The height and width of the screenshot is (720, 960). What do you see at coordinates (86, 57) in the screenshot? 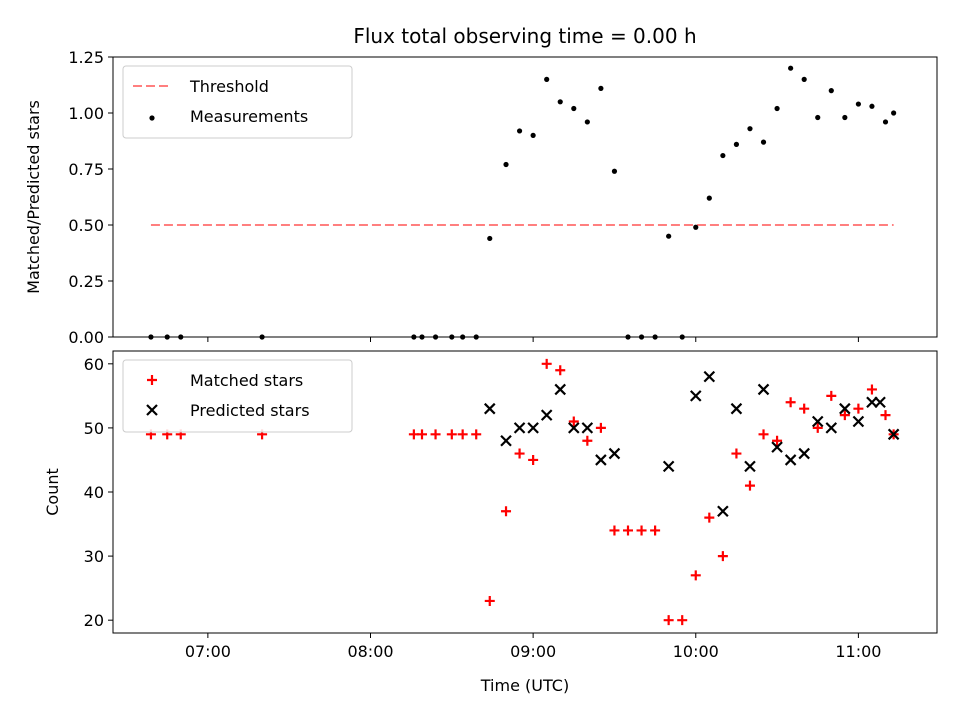
I see `top-y-tick-label: 1.25` at bounding box center [86, 57].